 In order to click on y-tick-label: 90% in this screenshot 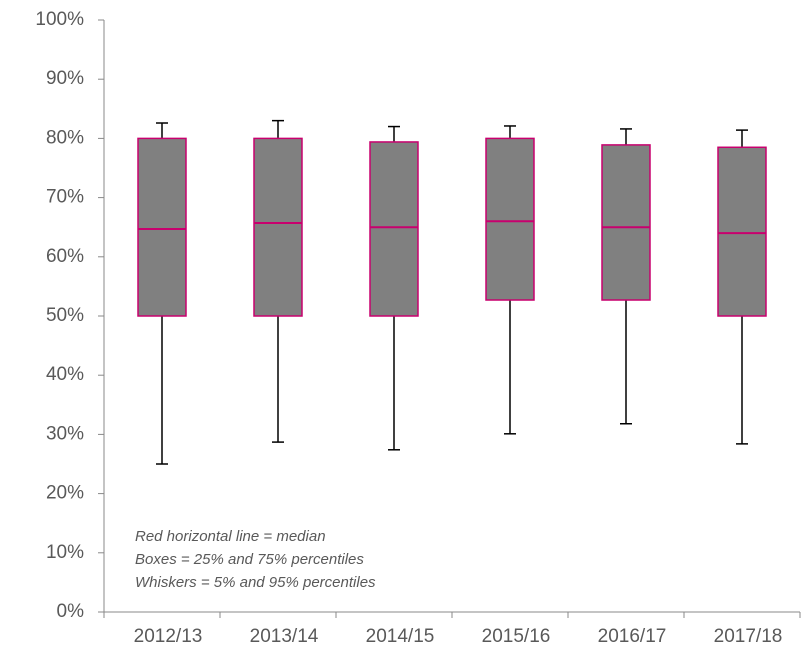, I will do `click(65, 78)`.